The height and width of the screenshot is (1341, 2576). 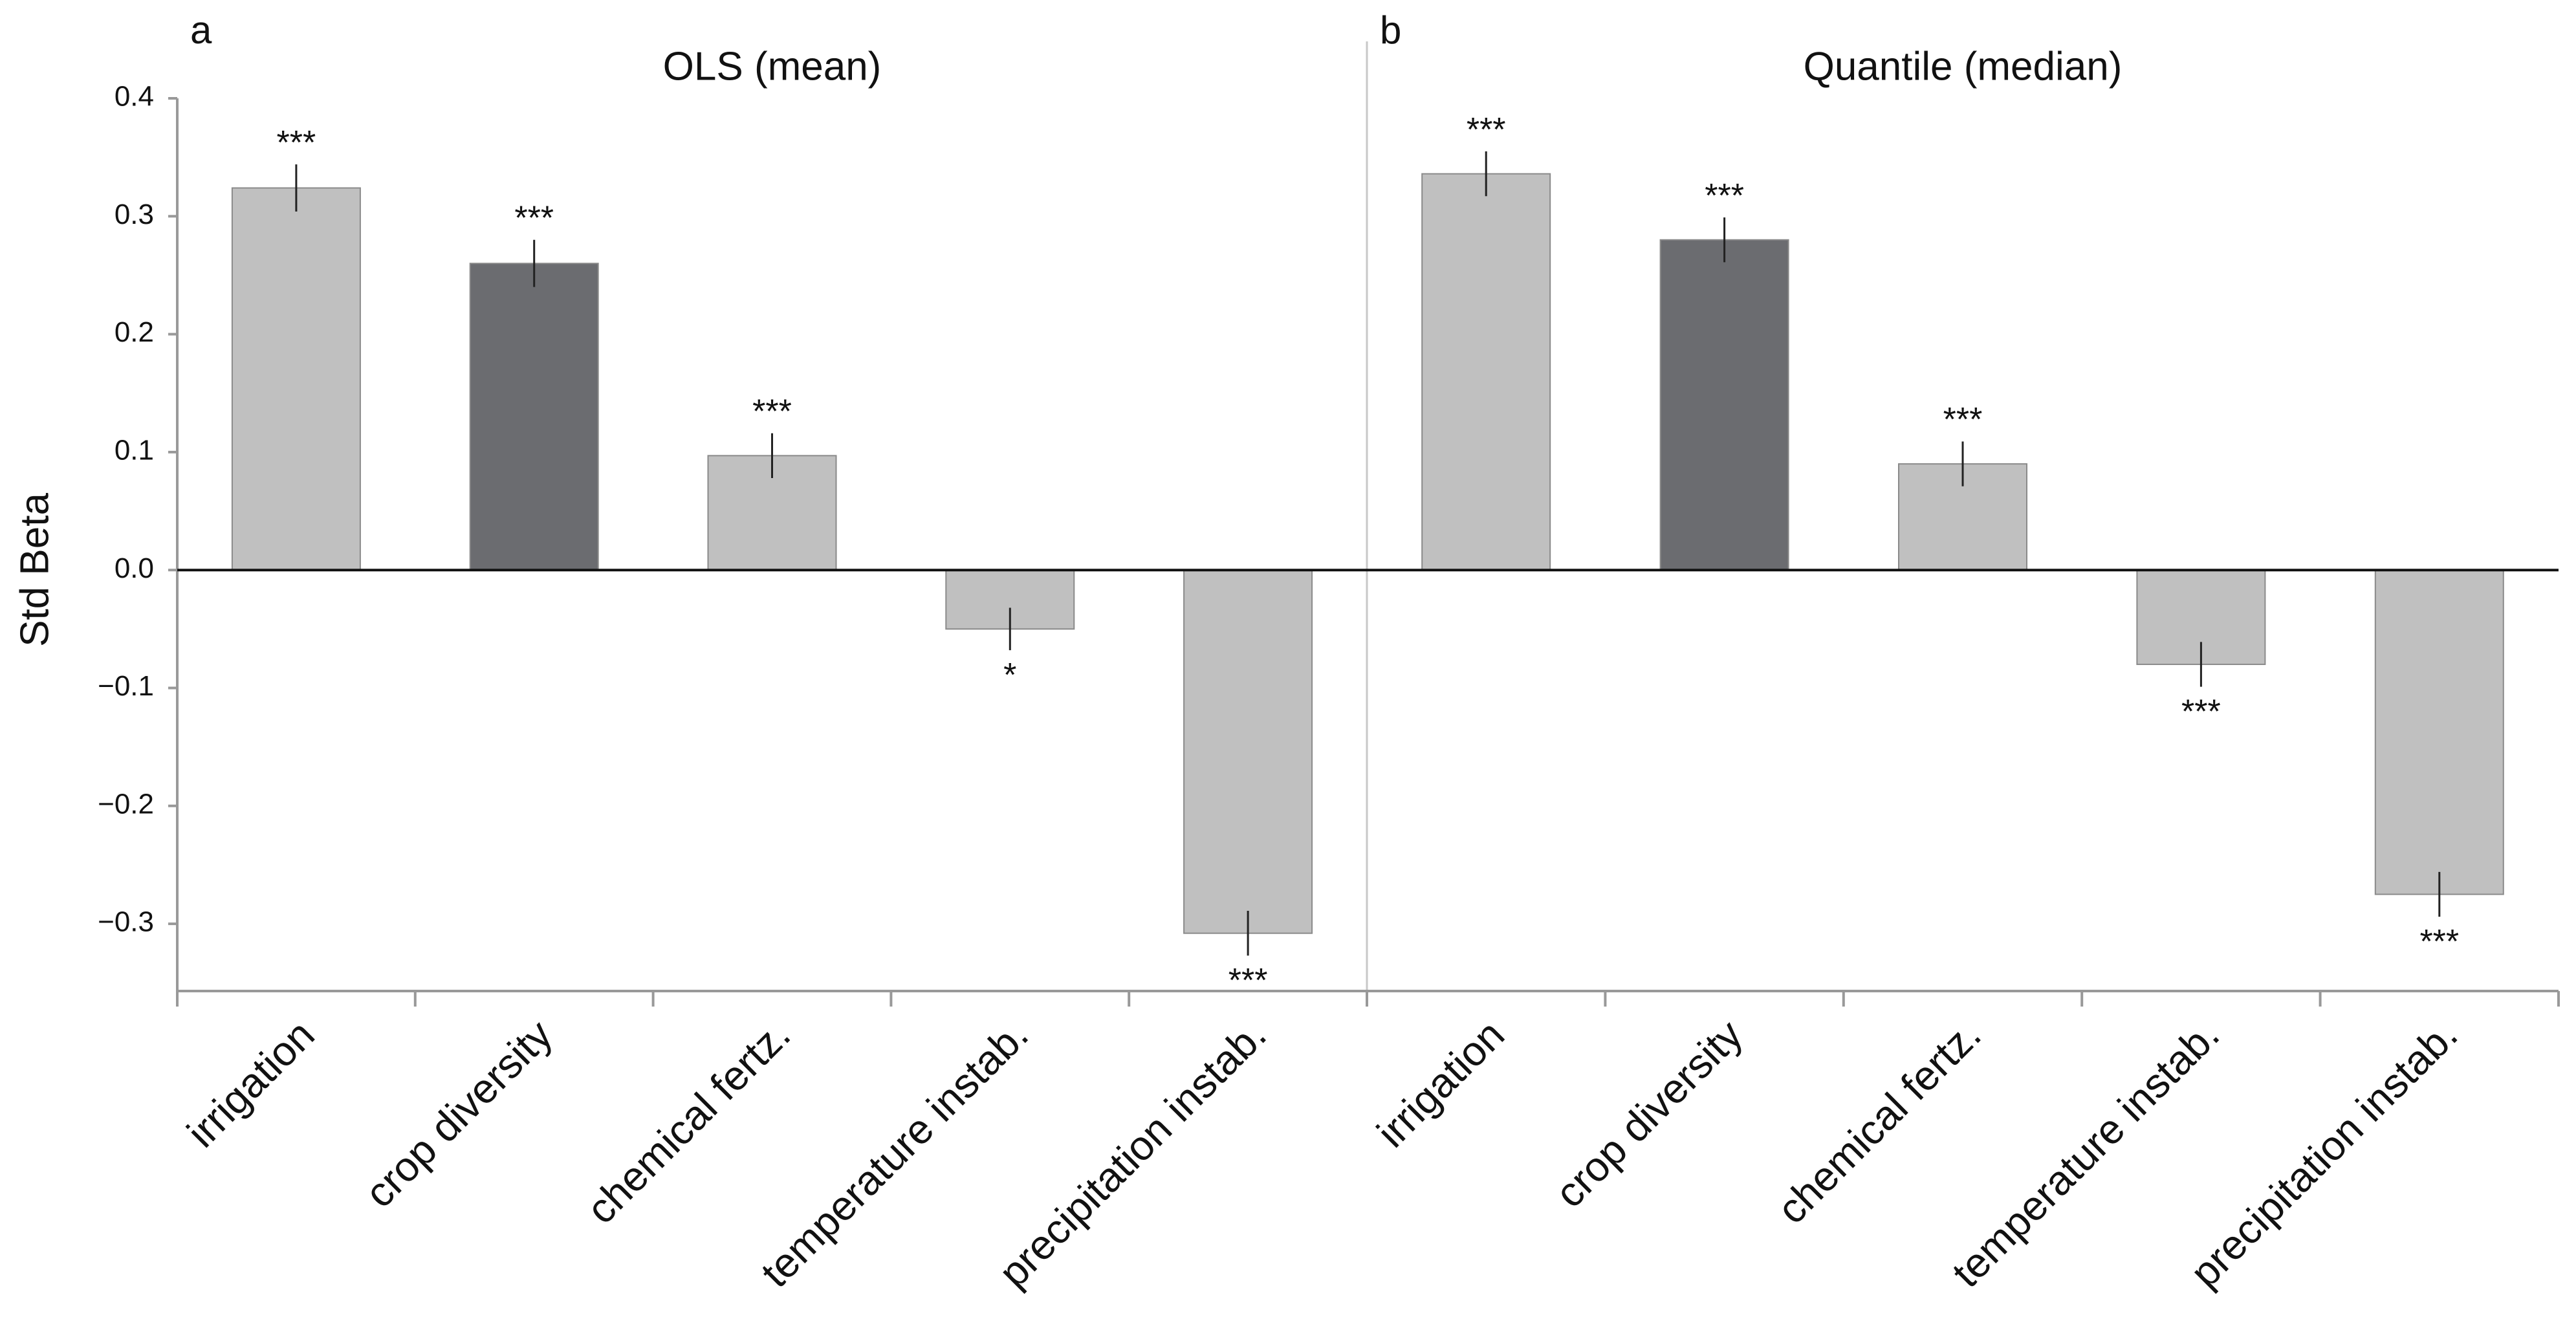 What do you see at coordinates (1390, 30) in the screenshot?
I see `panel-label: b` at bounding box center [1390, 30].